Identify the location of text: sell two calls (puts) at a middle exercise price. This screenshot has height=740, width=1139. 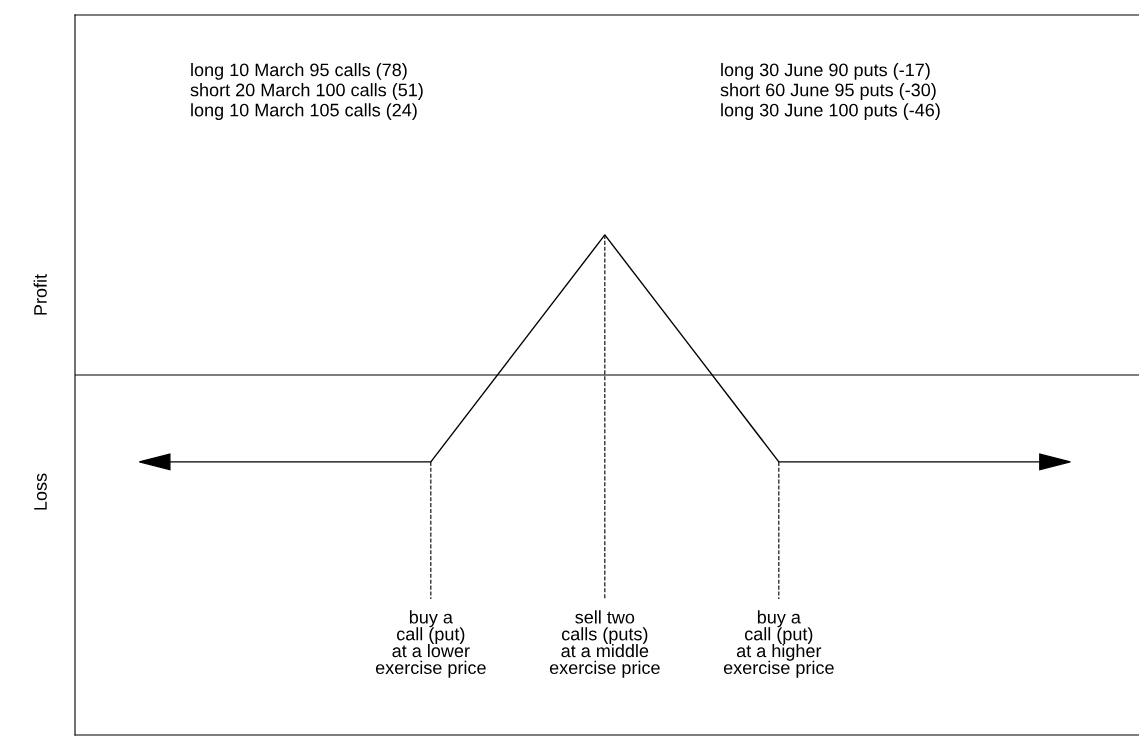
(604, 644).